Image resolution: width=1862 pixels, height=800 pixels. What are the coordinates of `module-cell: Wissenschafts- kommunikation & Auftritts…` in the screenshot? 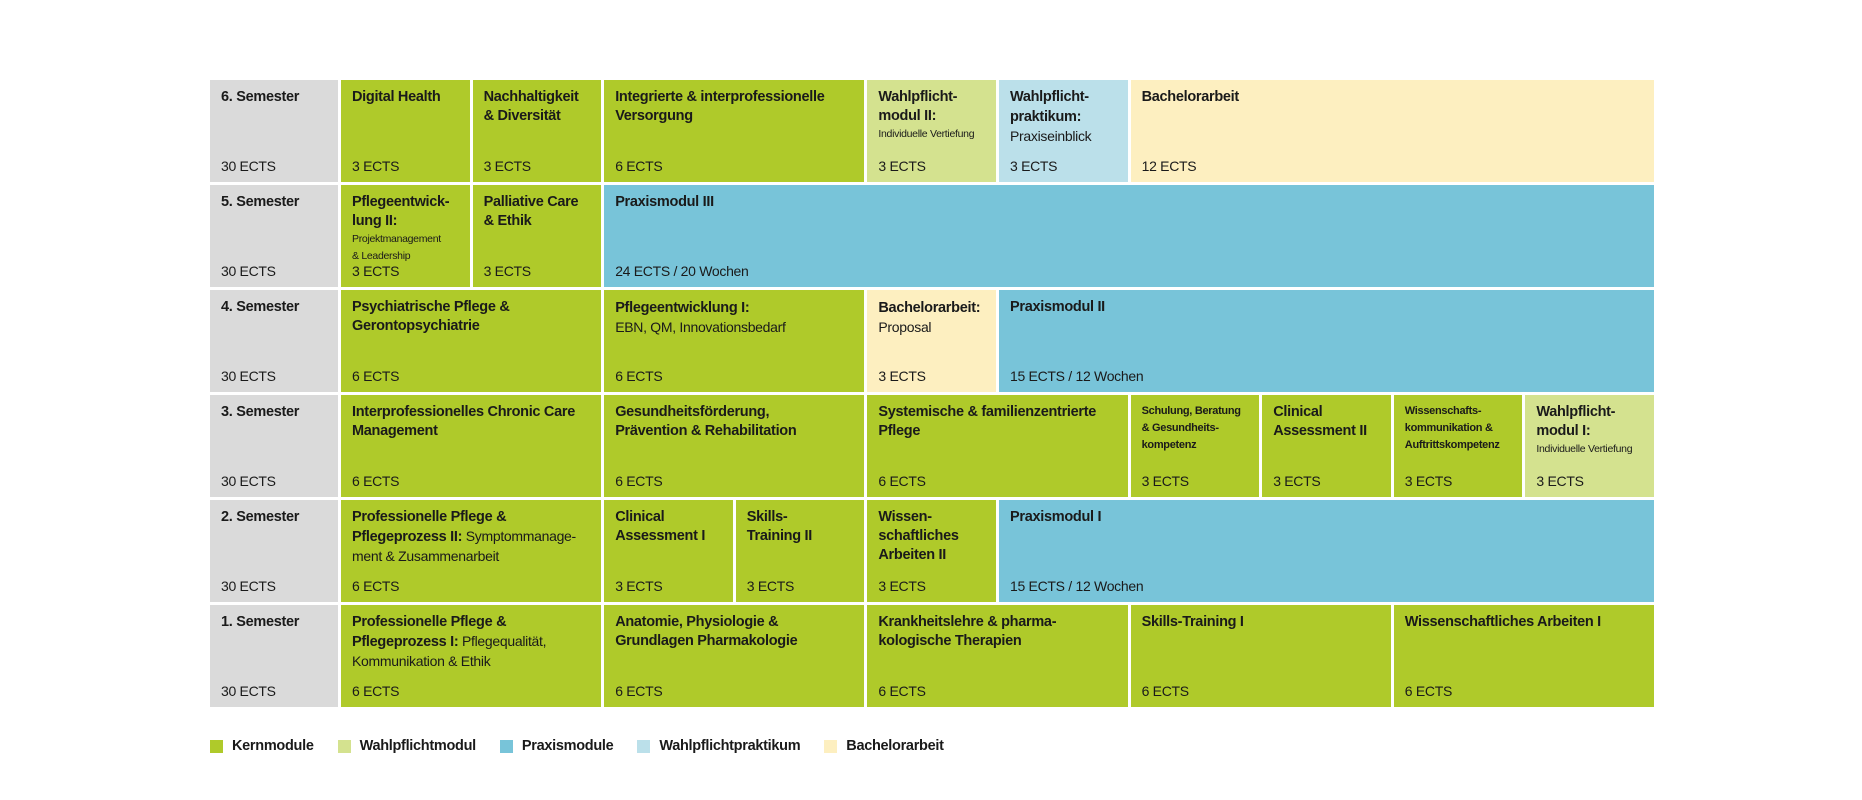 It's located at (1458, 446).